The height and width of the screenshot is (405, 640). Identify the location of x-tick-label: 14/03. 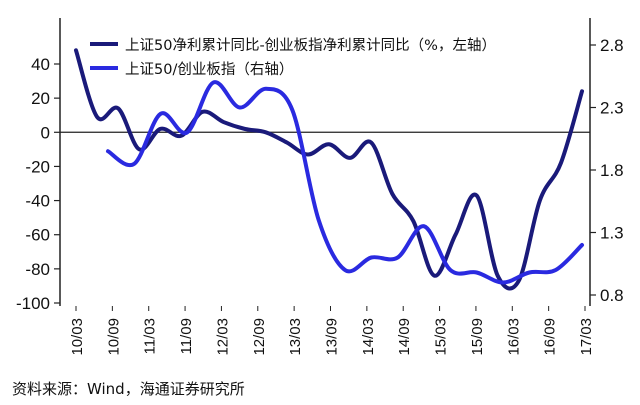
(368, 337).